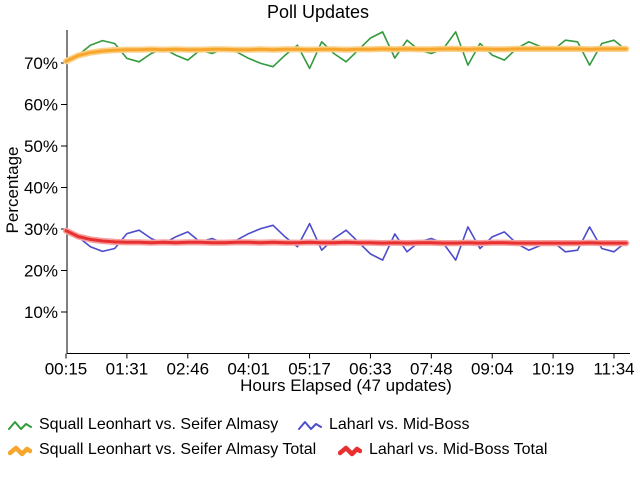 The height and width of the screenshot is (480, 640). I want to click on y-tick-label: 30%, so click(41, 229).